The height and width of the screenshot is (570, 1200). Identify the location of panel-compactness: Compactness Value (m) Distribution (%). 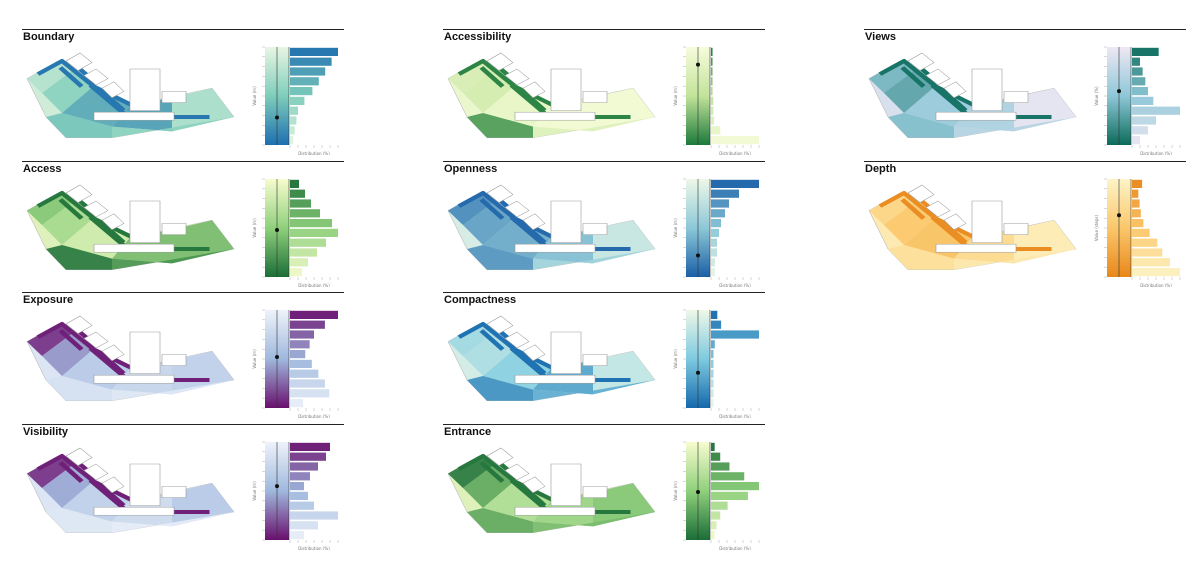
(604, 355).